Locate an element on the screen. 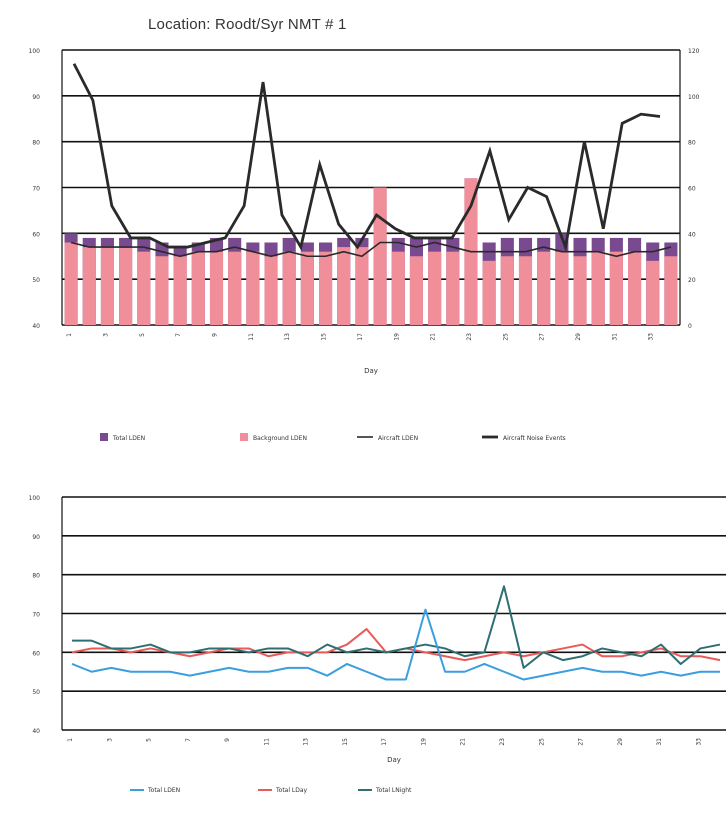 The width and height of the screenshot is (726, 827). y-tick-label: 40 is located at coordinates (36, 731).